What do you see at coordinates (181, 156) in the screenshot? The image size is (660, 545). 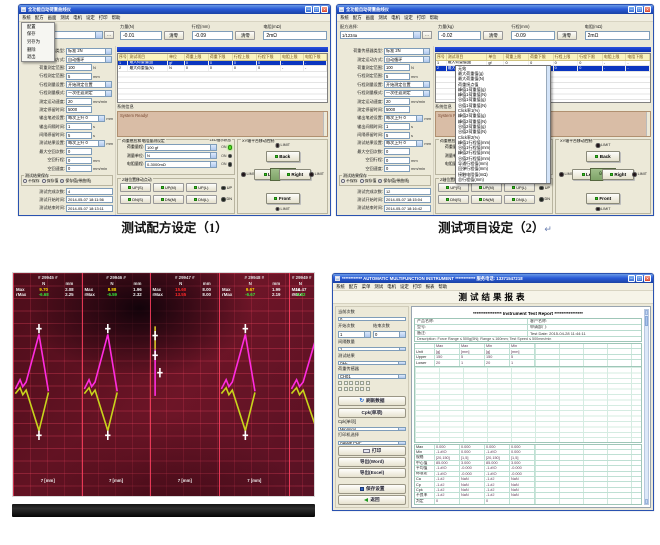 I see `measure-select: N` at bounding box center [181, 156].